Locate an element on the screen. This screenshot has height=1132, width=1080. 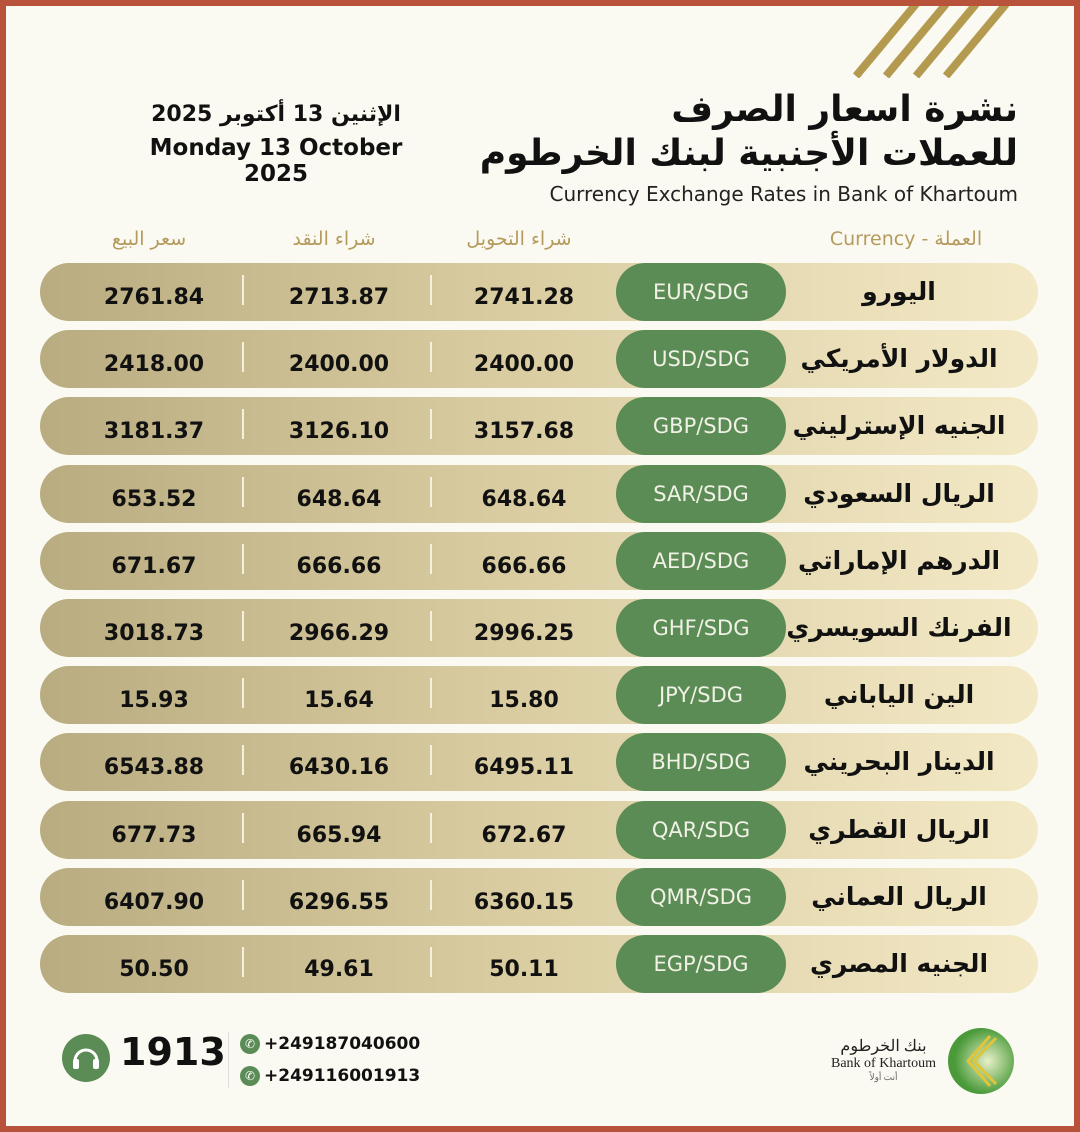
cash-buy-rate: 3126.10 is located at coordinates (339, 432).